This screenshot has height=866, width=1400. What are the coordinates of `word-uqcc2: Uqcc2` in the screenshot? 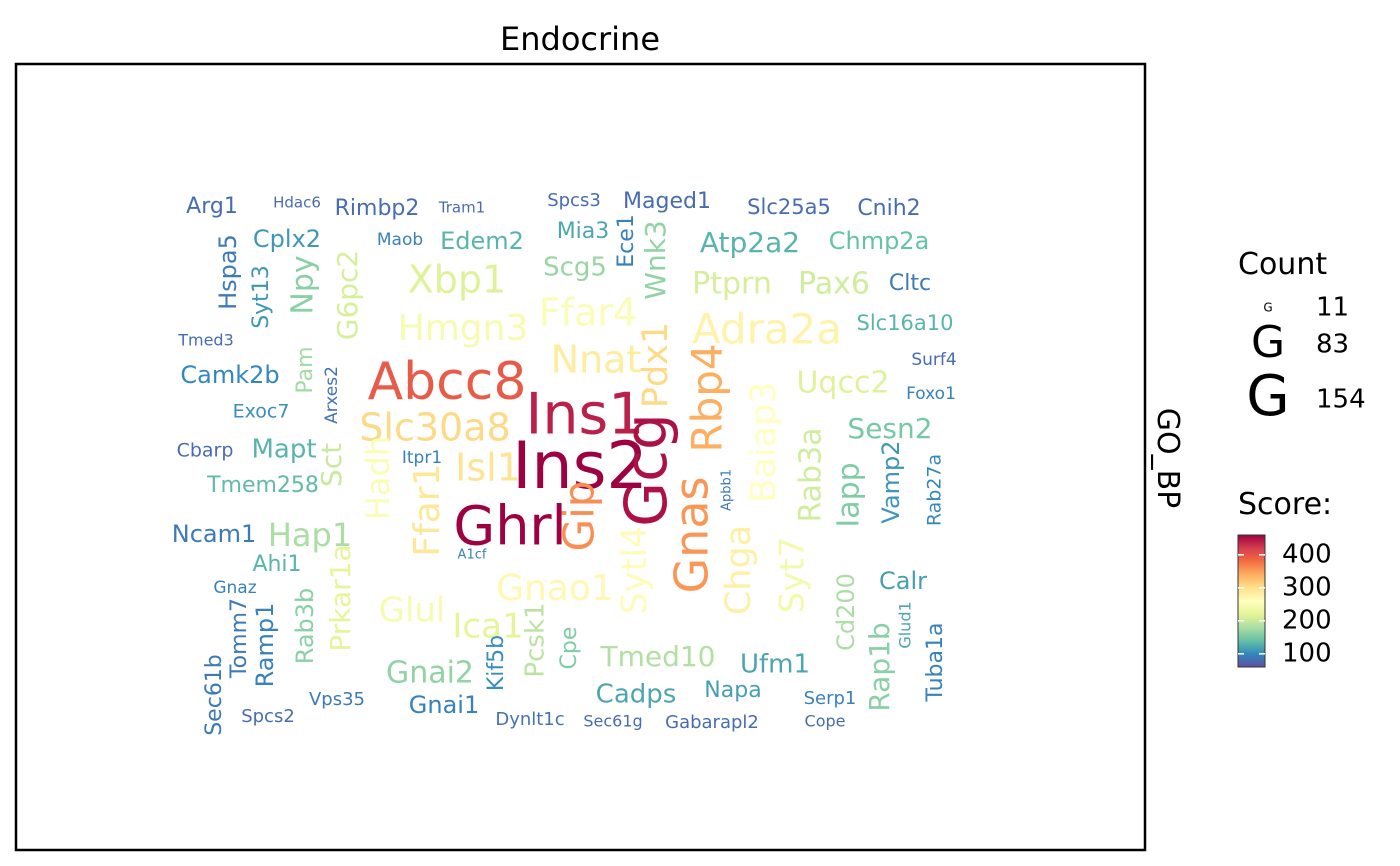 It's located at (842, 383).